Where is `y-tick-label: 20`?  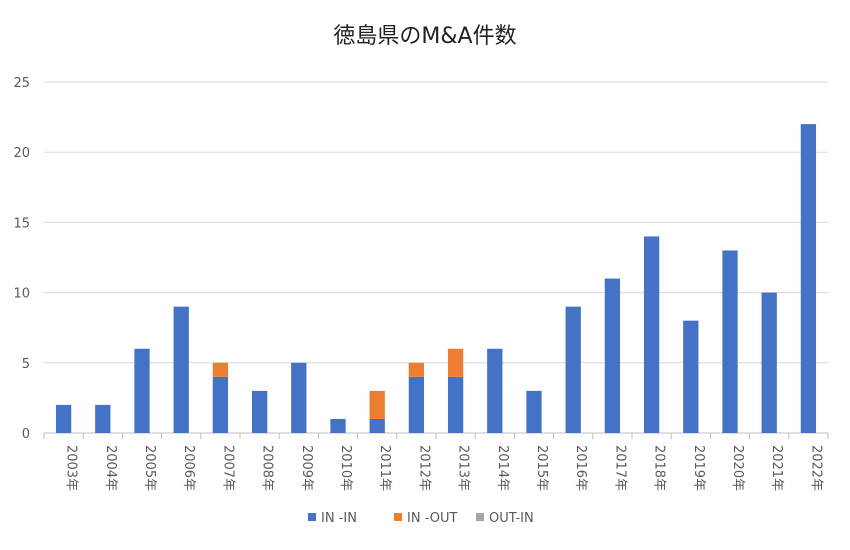
y-tick-label: 20 is located at coordinates (21, 153).